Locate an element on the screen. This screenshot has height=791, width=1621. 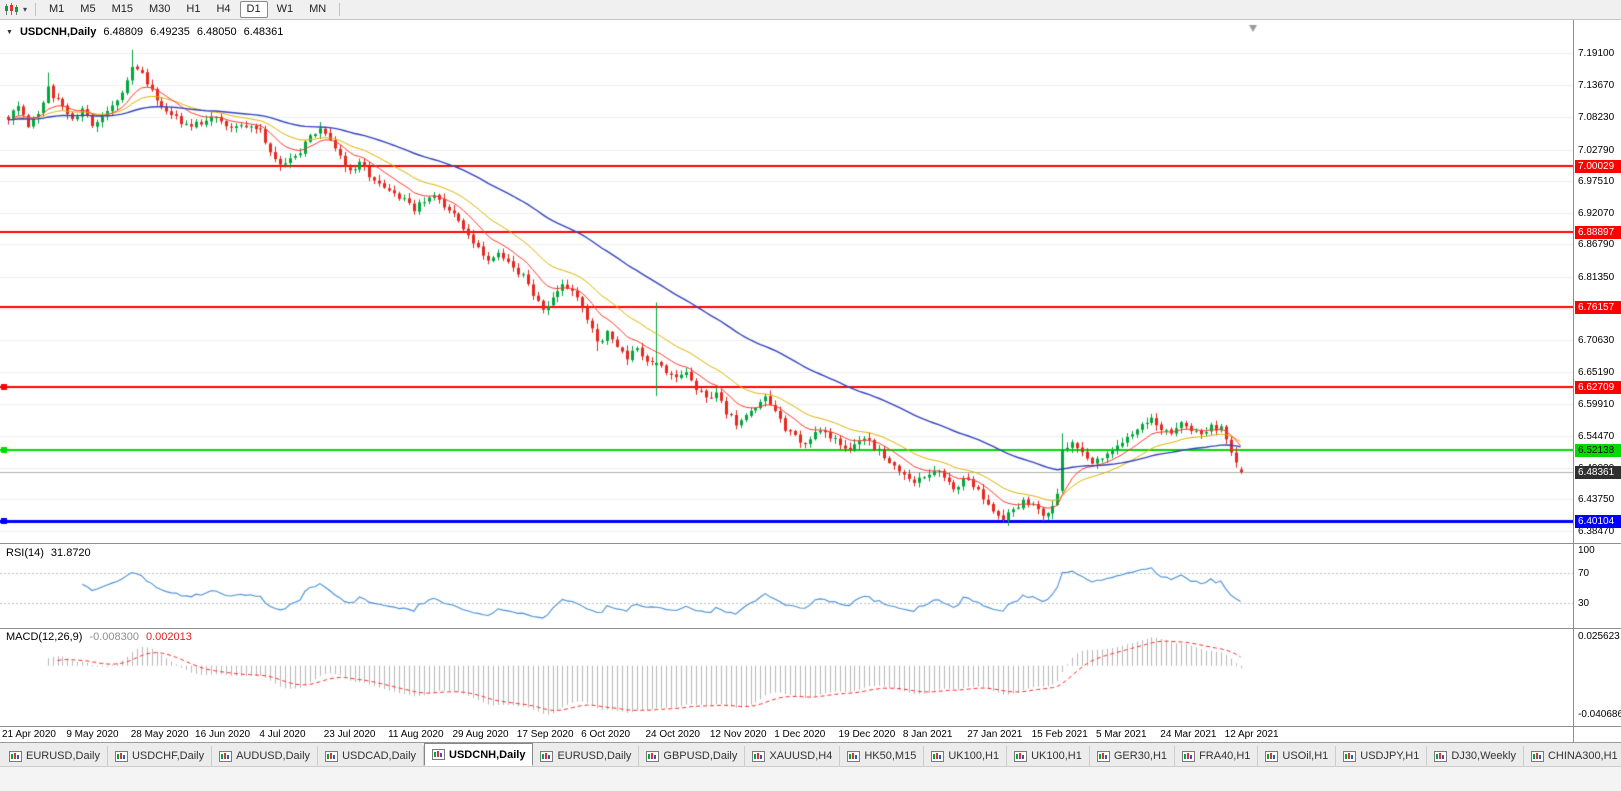
tab-label: FRA40,H1 is located at coordinates (1225, 756).